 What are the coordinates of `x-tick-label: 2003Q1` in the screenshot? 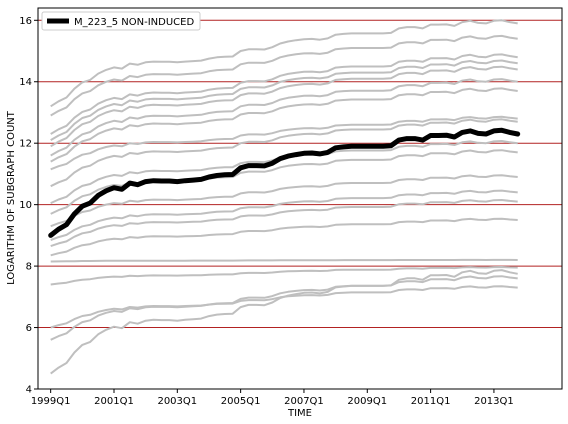 It's located at (177, 401).